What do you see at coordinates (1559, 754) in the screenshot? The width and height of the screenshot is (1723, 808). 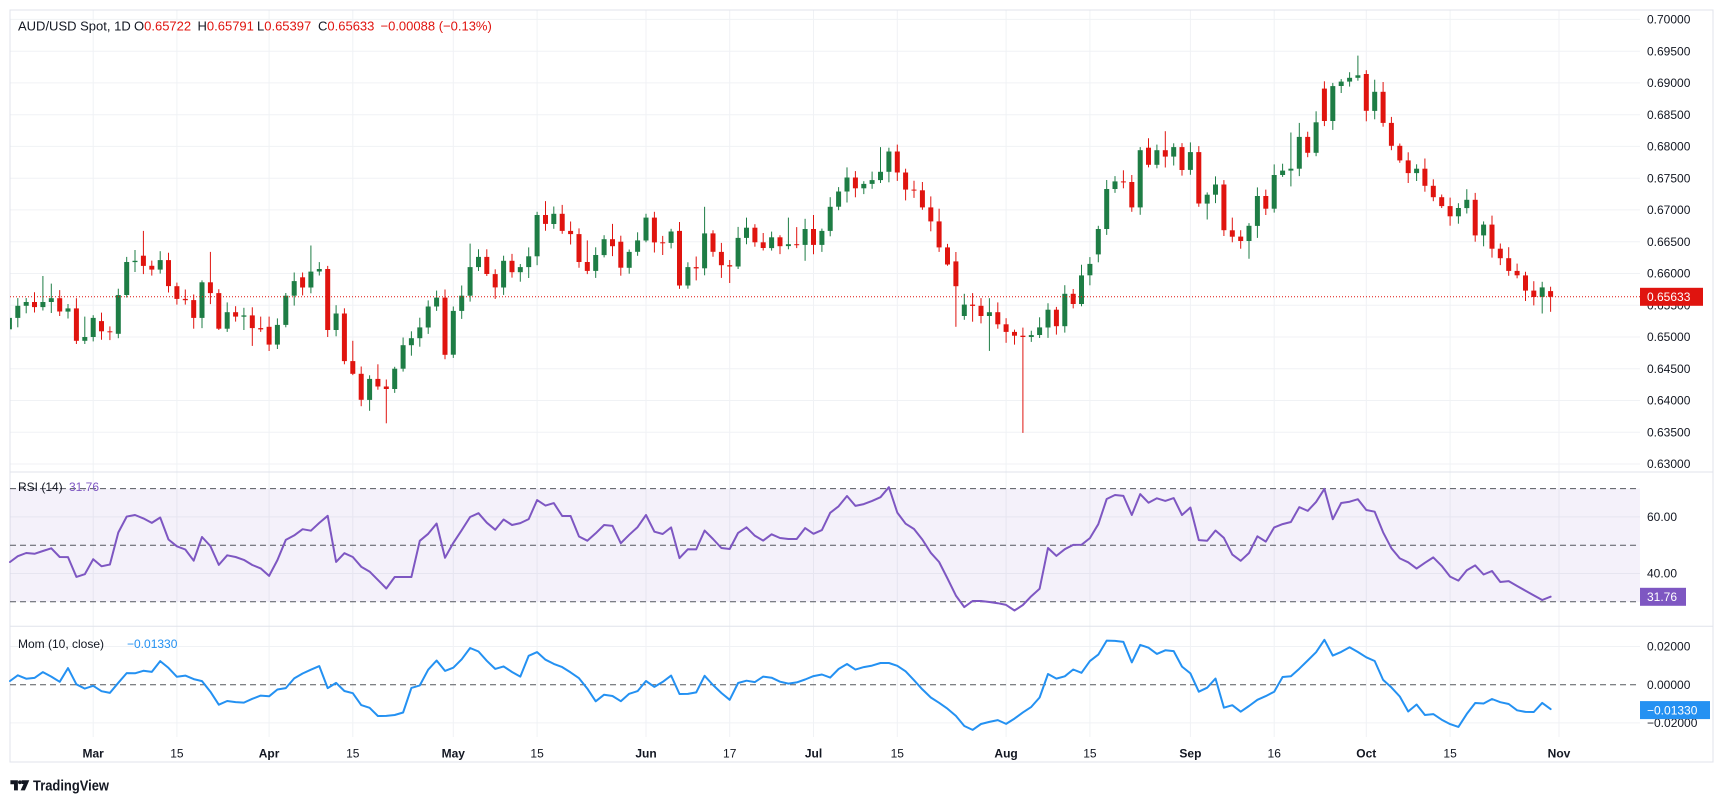 I see `svg-text: Nov` at bounding box center [1559, 754].